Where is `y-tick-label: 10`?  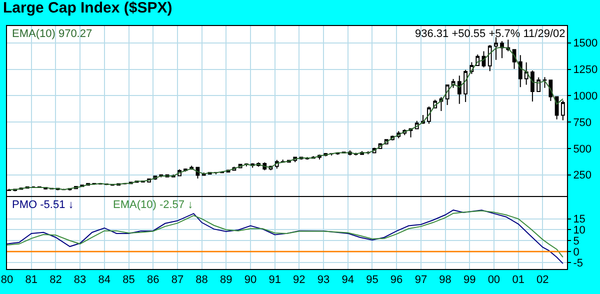
y-tick-label: 10 is located at coordinates (579, 230).